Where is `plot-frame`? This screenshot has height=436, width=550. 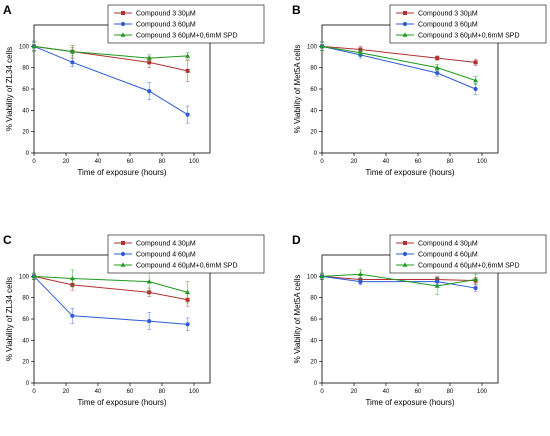 plot-frame is located at coordinates (122, 89).